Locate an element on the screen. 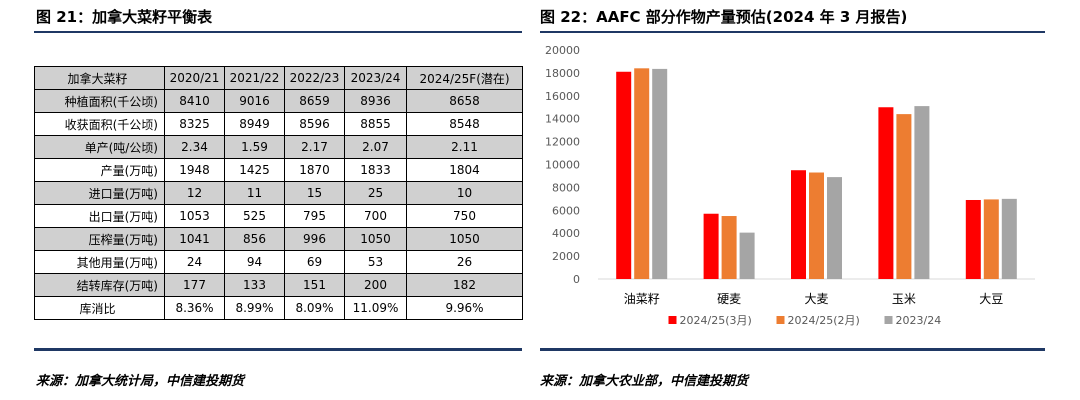 The image size is (1080, 400). table-cell: 133 is located at coordinates (254, 285).